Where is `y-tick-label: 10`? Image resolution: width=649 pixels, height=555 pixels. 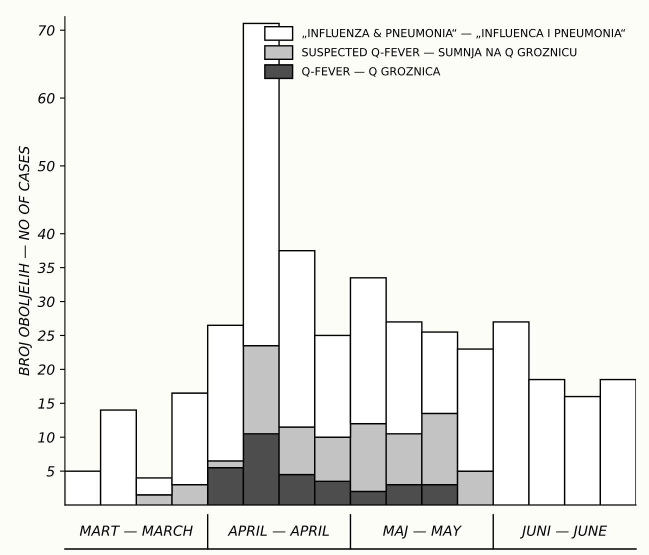
y-tick-label: 10 is located at coordinates (46, 437).